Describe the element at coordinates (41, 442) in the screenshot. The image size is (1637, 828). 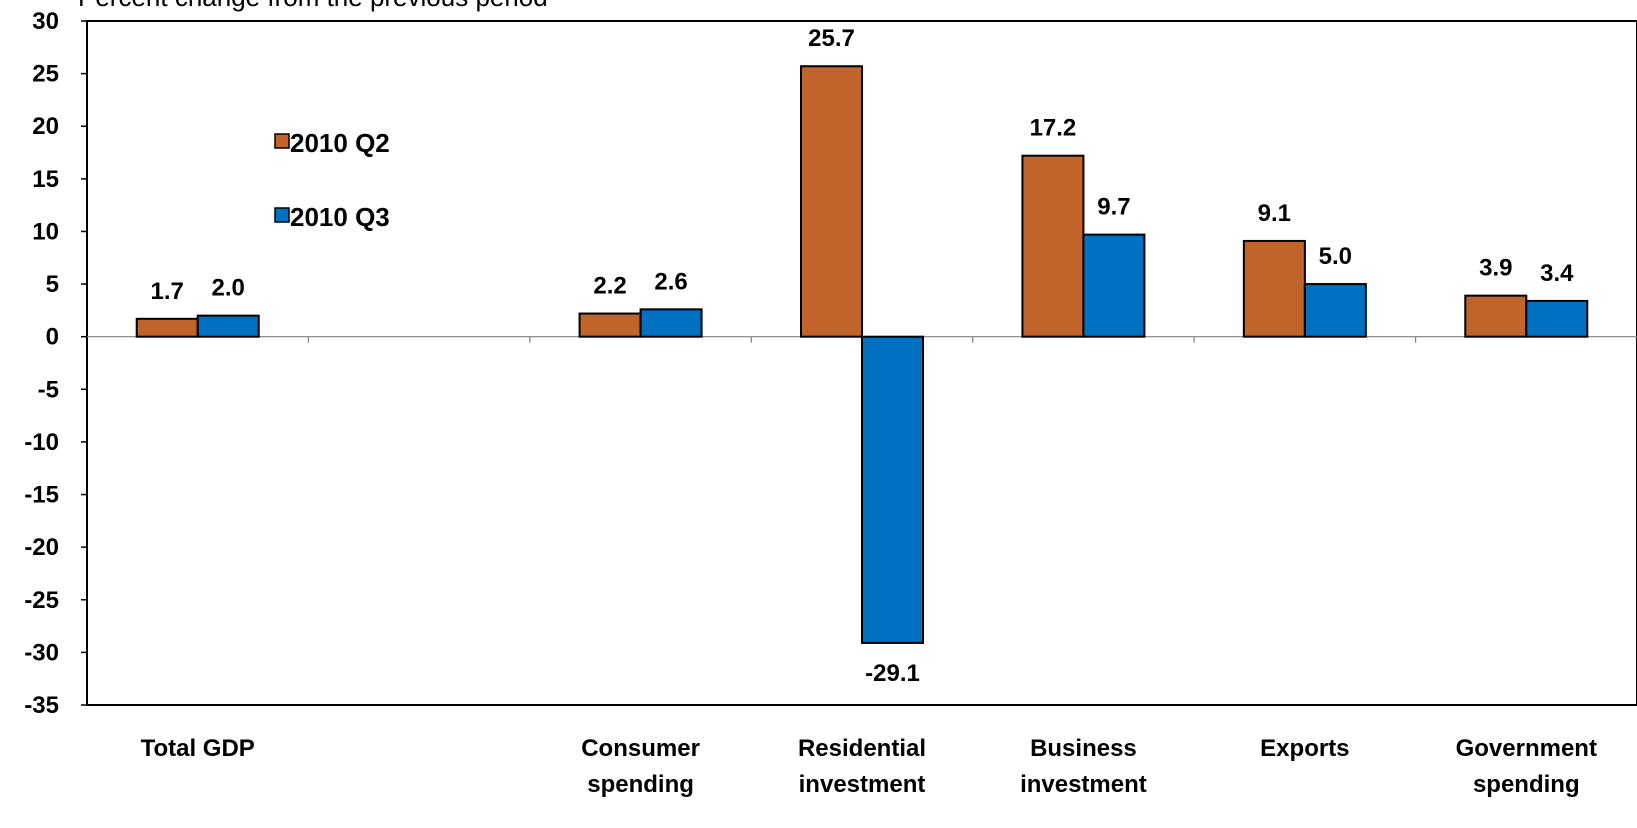
I see `y-tick-label: -10` at that location.